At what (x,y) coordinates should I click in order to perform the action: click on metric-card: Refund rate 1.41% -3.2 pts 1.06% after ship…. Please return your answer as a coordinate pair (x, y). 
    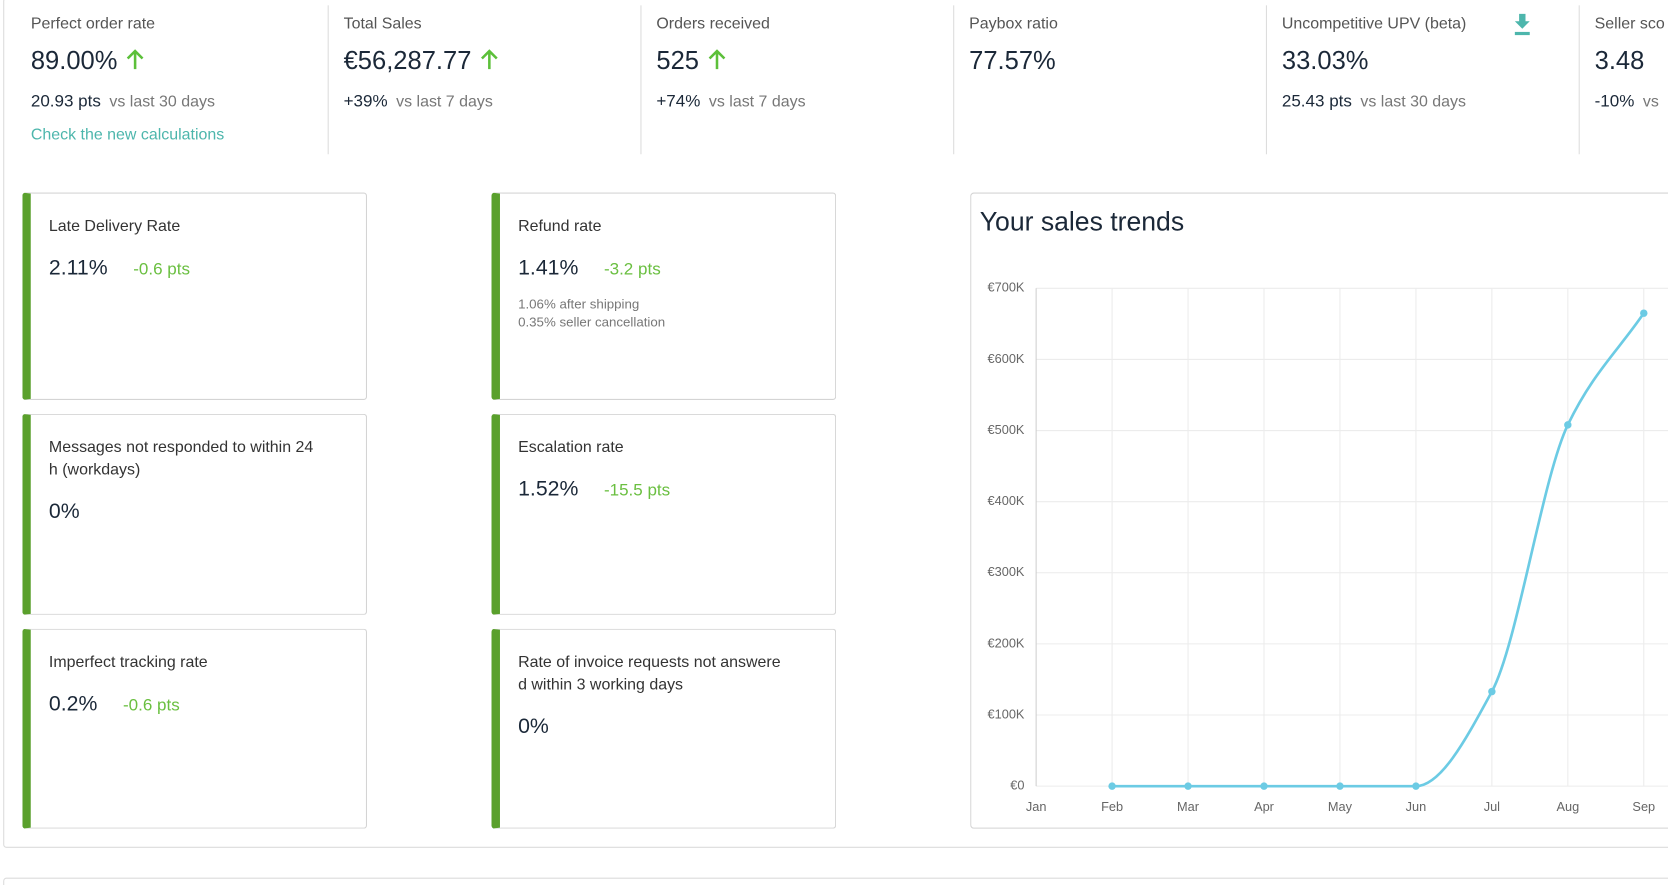
    Looking at the image, I should click on (664, 296).